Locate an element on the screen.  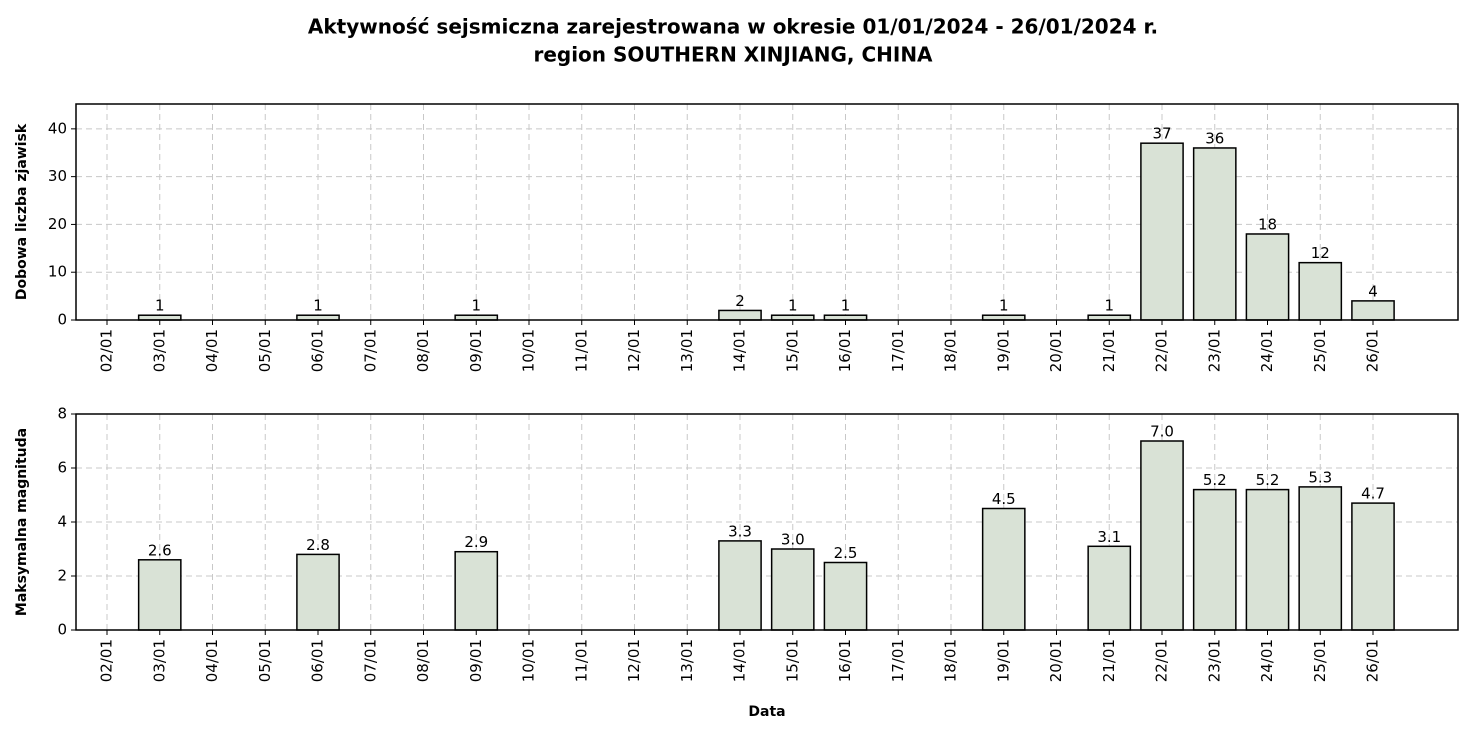
x-tick-label: 16/01 is located at coordinates (845, 660).